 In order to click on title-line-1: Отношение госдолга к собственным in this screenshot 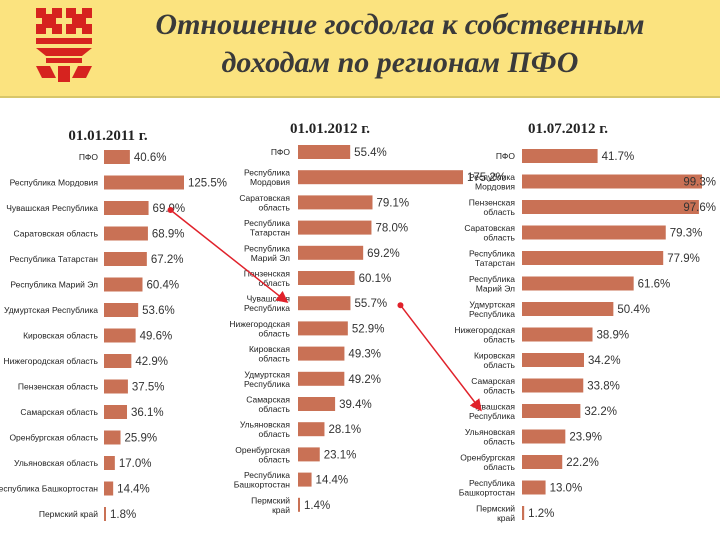, I will do `click(400, 24)`.